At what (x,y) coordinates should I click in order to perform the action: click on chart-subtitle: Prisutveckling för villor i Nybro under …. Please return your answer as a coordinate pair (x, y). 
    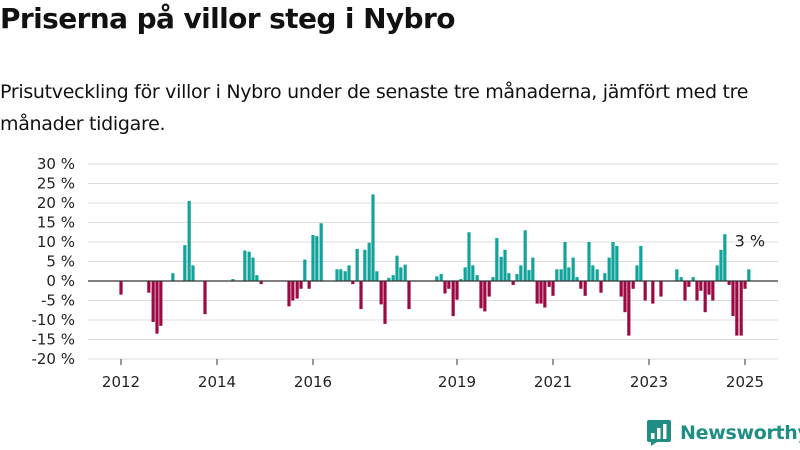
    Looking at the image, I should click on (374, 108).